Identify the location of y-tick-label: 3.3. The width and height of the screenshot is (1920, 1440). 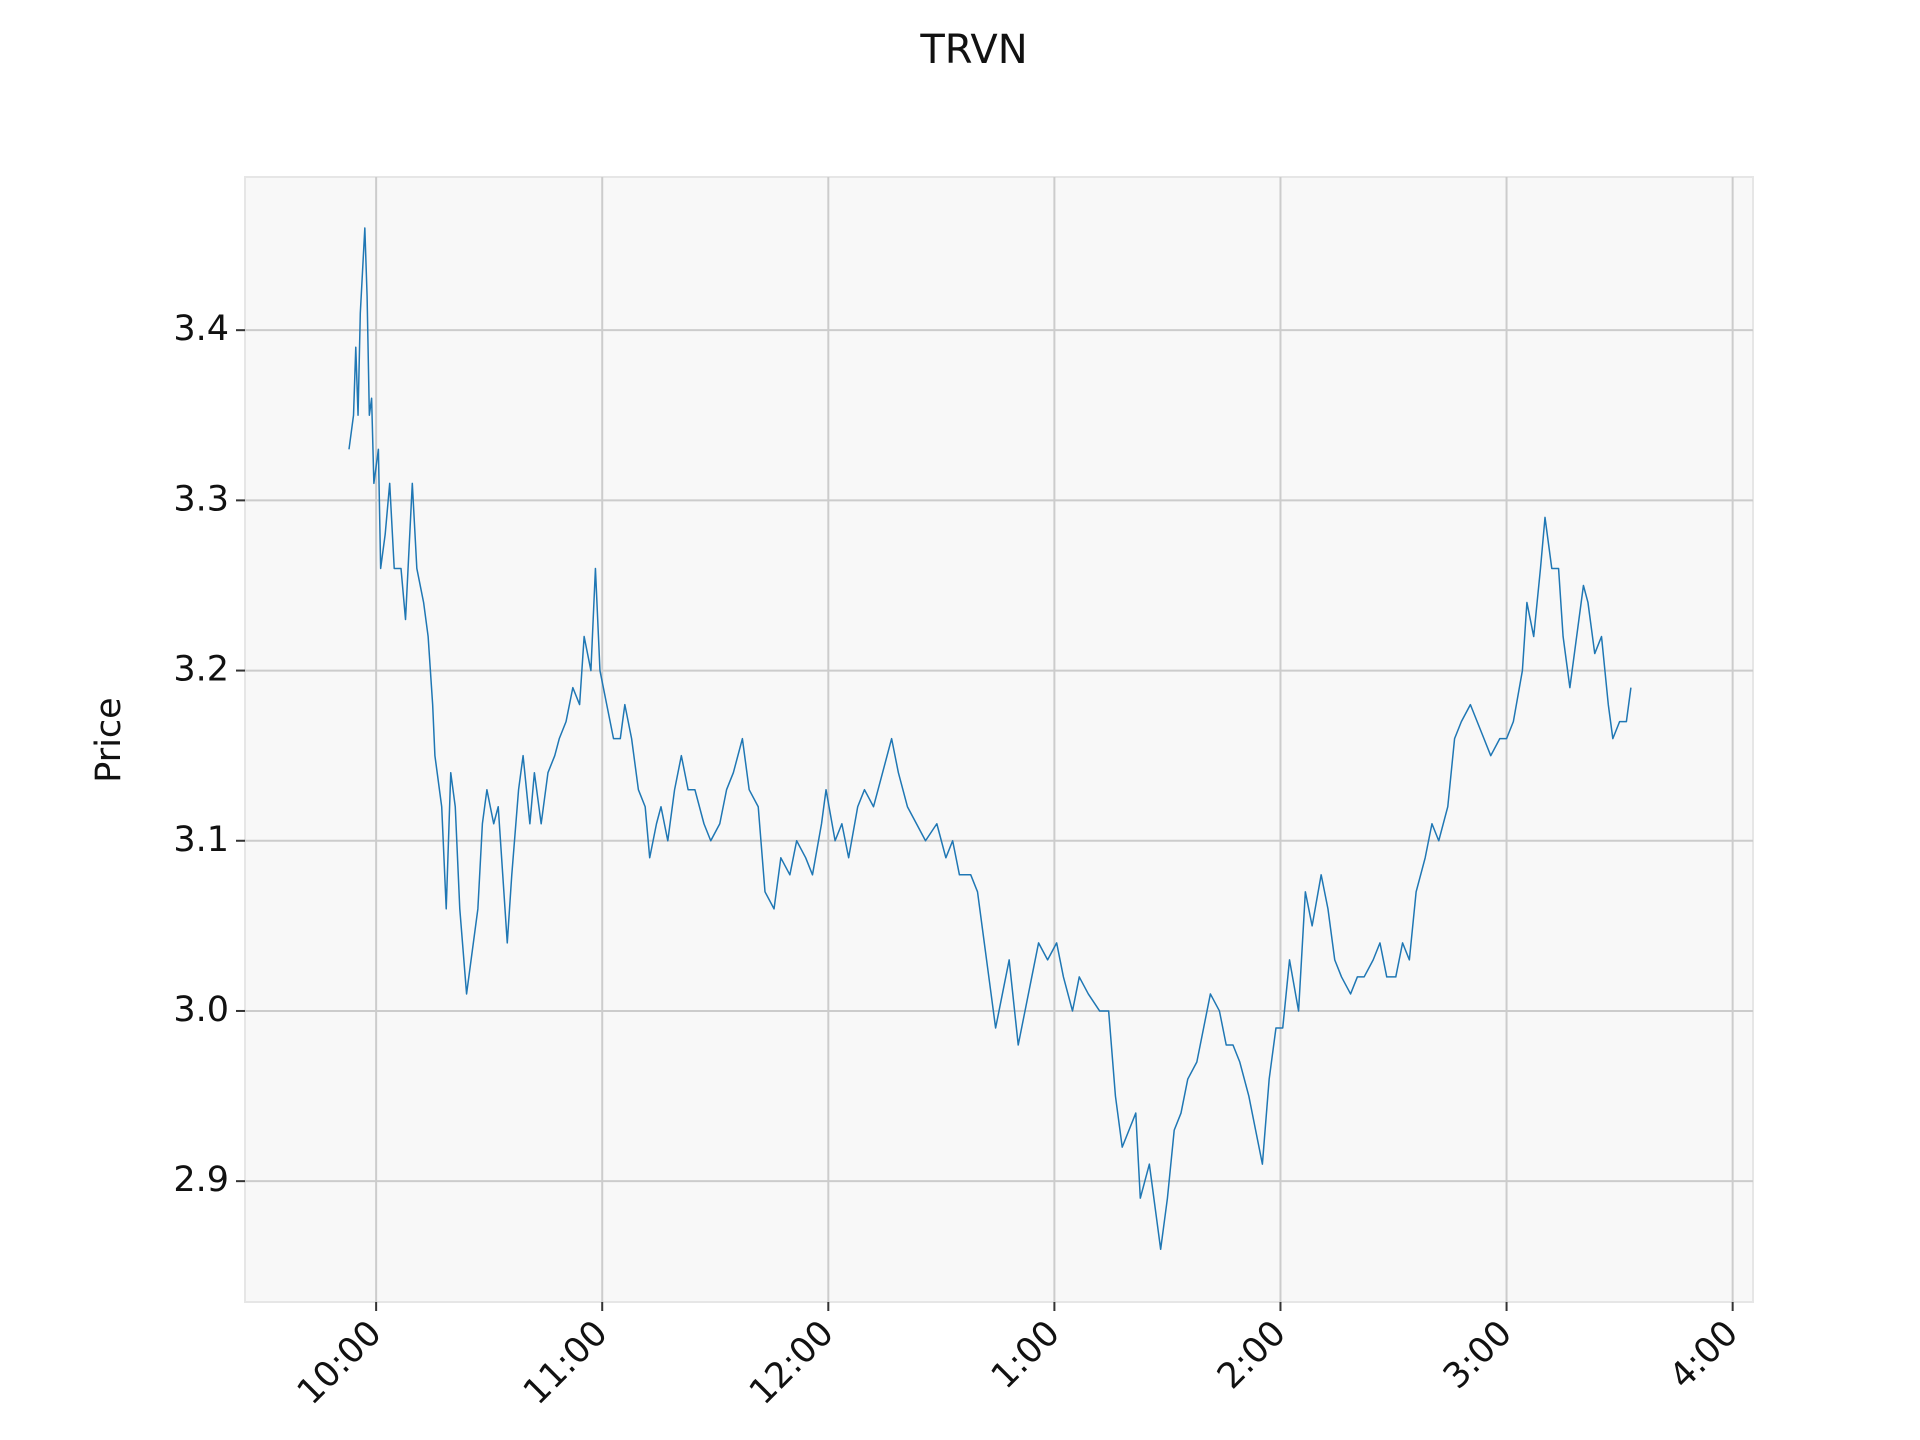
(201, 499).